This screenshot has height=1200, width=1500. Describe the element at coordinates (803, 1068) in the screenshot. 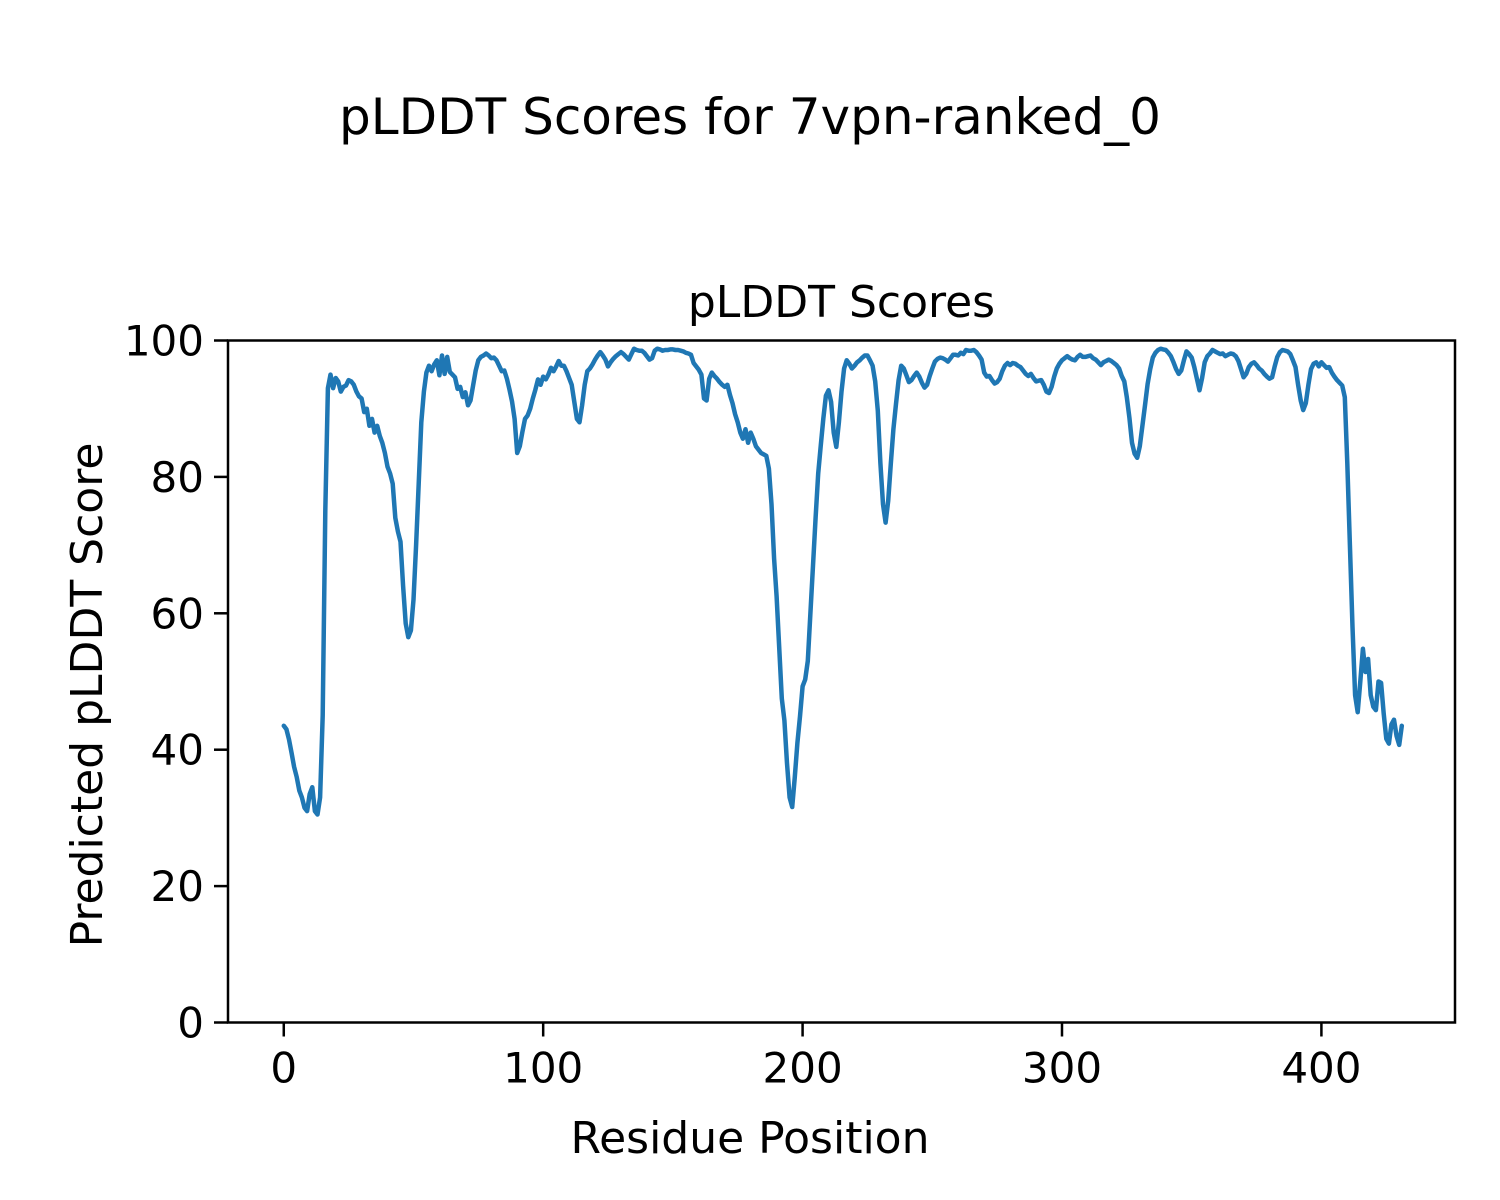

I see `x-tick-label: 200` at that location.